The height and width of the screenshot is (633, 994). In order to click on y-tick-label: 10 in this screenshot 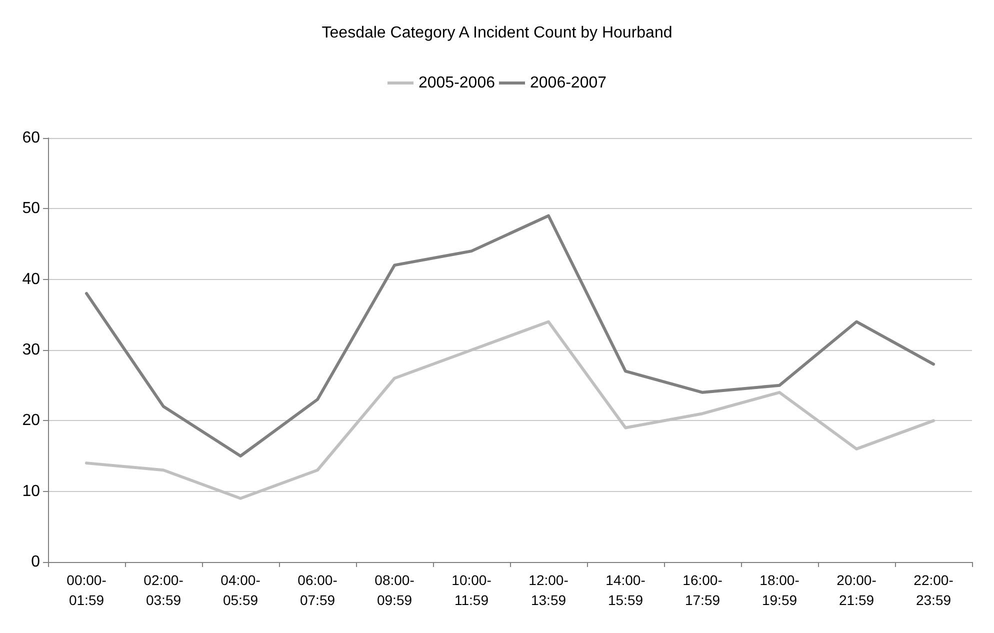, I will do `click(31, 491)`.